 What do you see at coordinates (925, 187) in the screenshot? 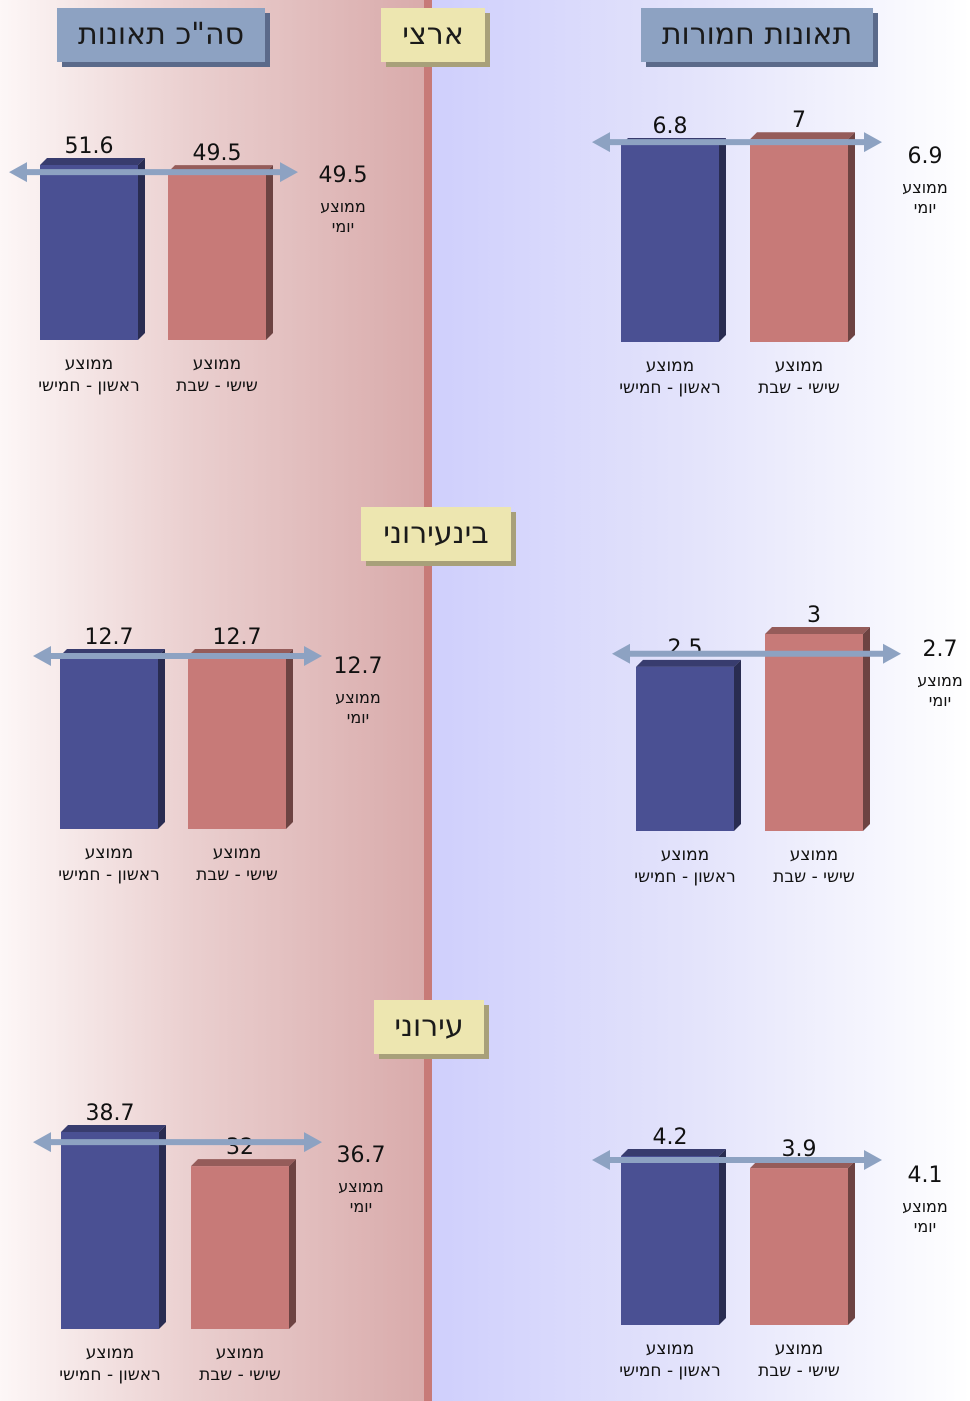
I see `chart-severe-national-daily-average-label-1: ממוצע` at bounding box center [925, 187].